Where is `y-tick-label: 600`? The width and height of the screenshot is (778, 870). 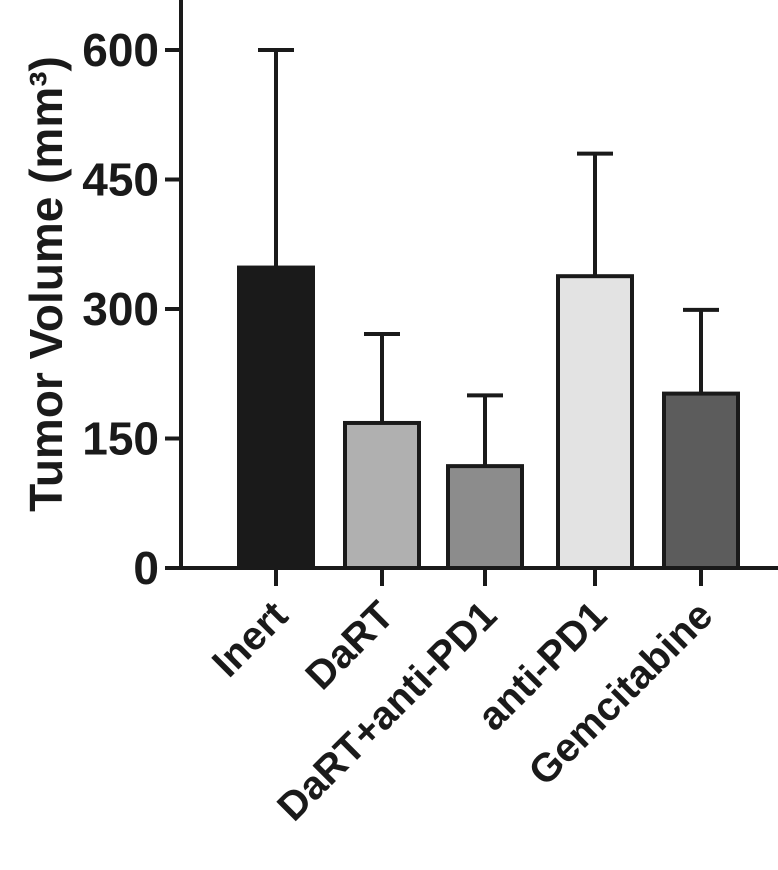
y-tick-label: 600 is located at coordinates (120, 50).